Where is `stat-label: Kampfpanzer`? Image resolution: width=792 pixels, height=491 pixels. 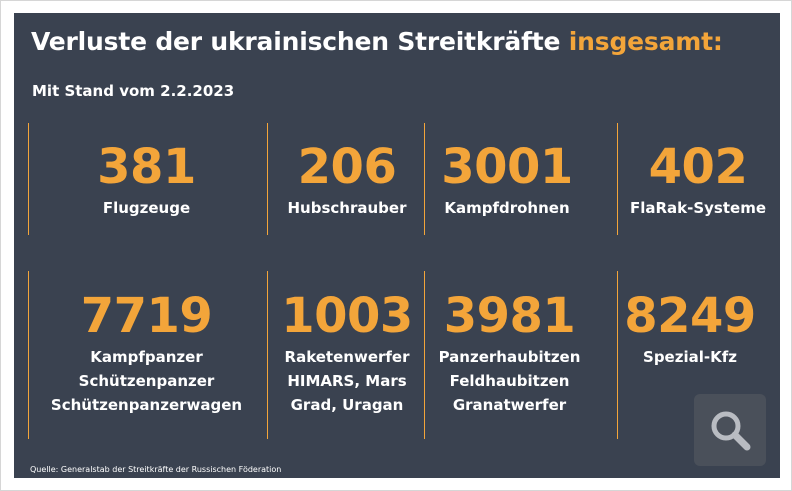
stat-label: Kampfpanzer is located at coordinates (146, 357).